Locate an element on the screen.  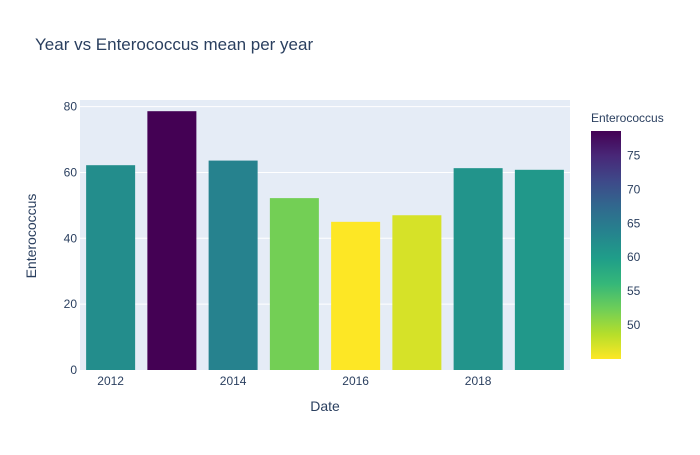
bar-2012 is located at coordinates (111, 267).